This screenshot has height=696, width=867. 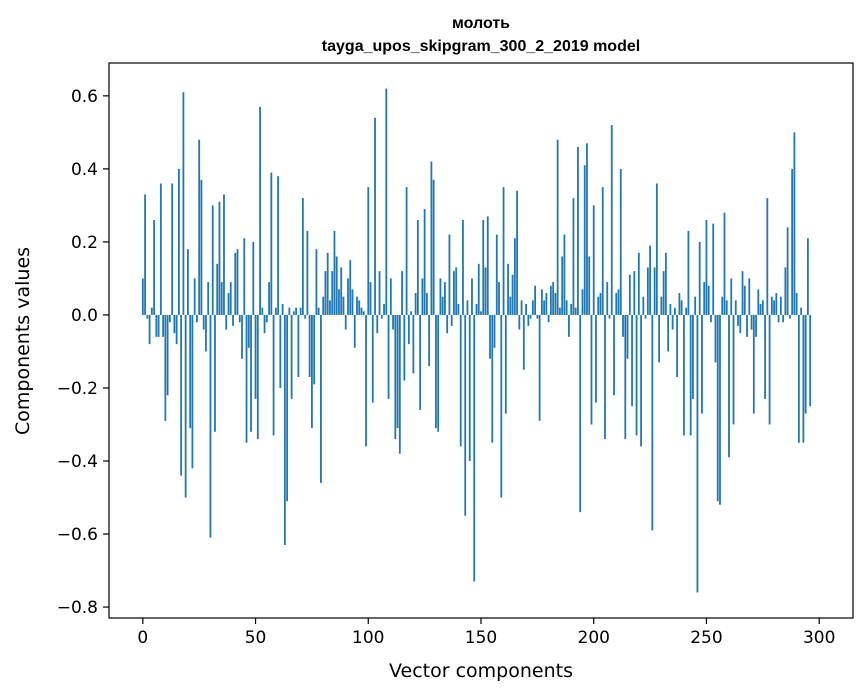 What do you see at coordinates (368, 638) in the screenshot?
I see `x-tick-label: 100` at bounding box center [368, 638].